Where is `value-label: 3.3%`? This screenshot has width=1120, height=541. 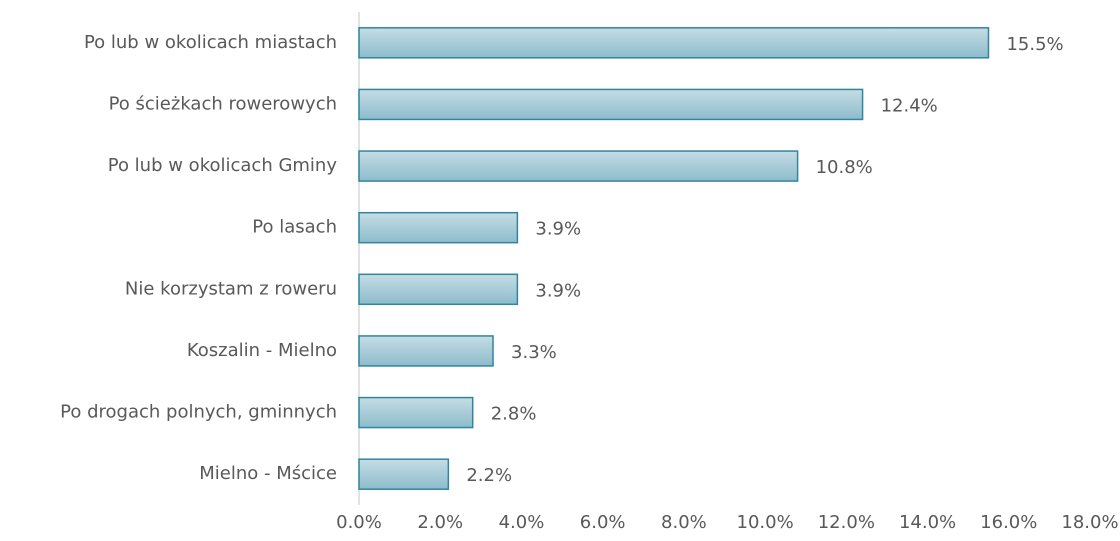 value-label: 3.3% is located at coordinates (534, 352).